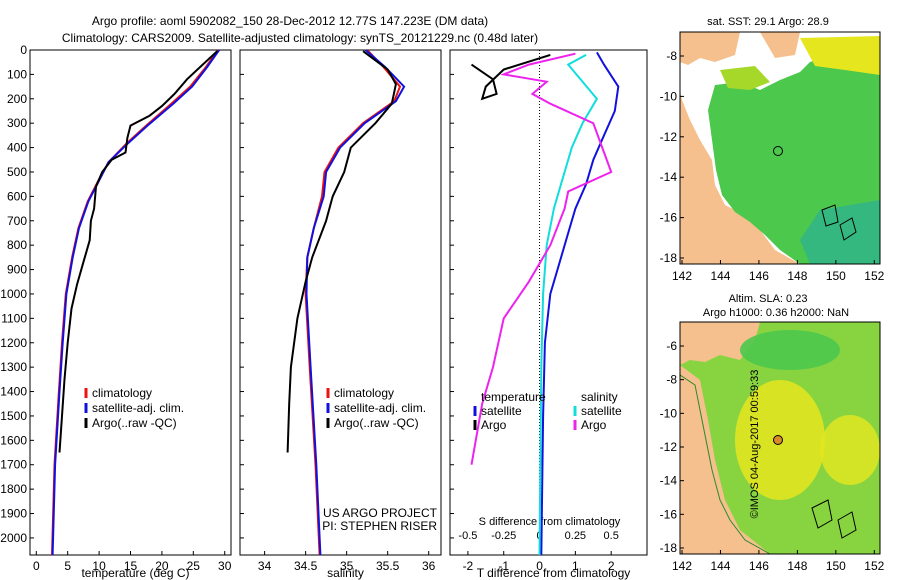 The image size is (900, 580). What do you see at coordinates (17, 148) in the screenshot?
I see `y-tick-label: 400` at bounding box center [17, 148].